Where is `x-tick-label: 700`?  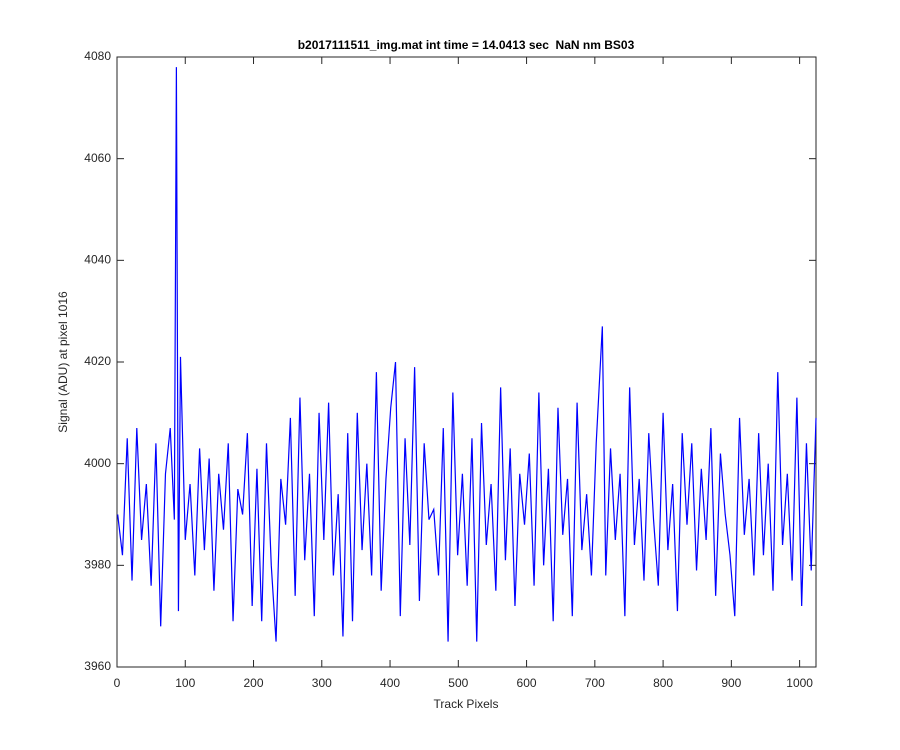 x-tick-label: 700 is located at coordinates (595, 683).